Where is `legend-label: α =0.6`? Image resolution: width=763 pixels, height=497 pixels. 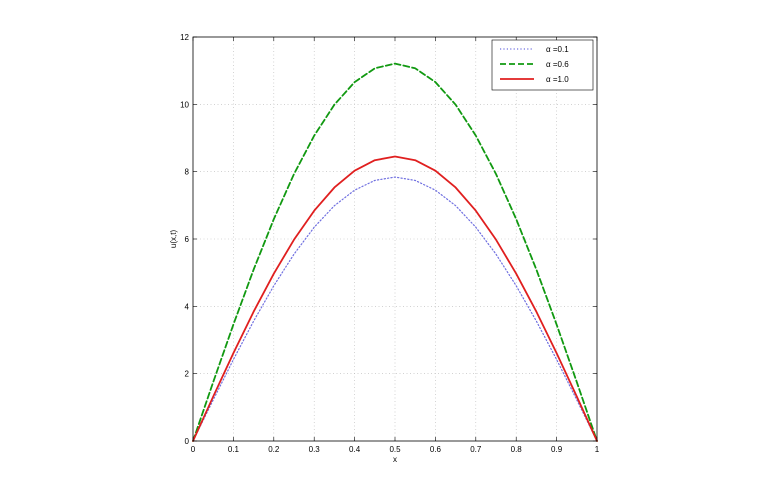 legend-label: α =0.6 is located at coordinates (557, 64).